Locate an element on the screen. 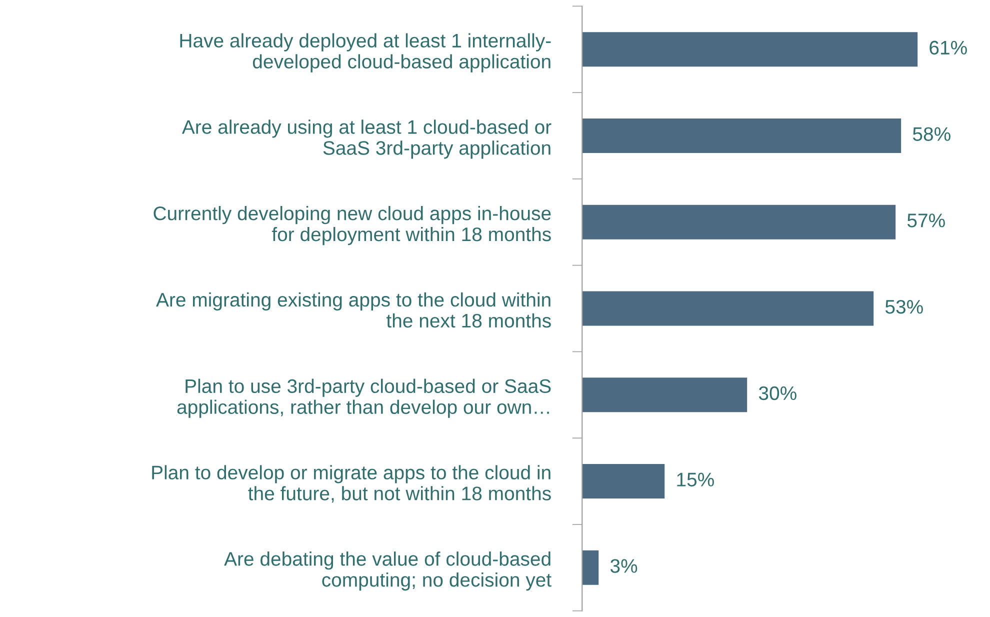  y-tick-label: Plan to develop or migrate apps to the cloud in the future, but not within 18 months is located at coordinates (351, 484).